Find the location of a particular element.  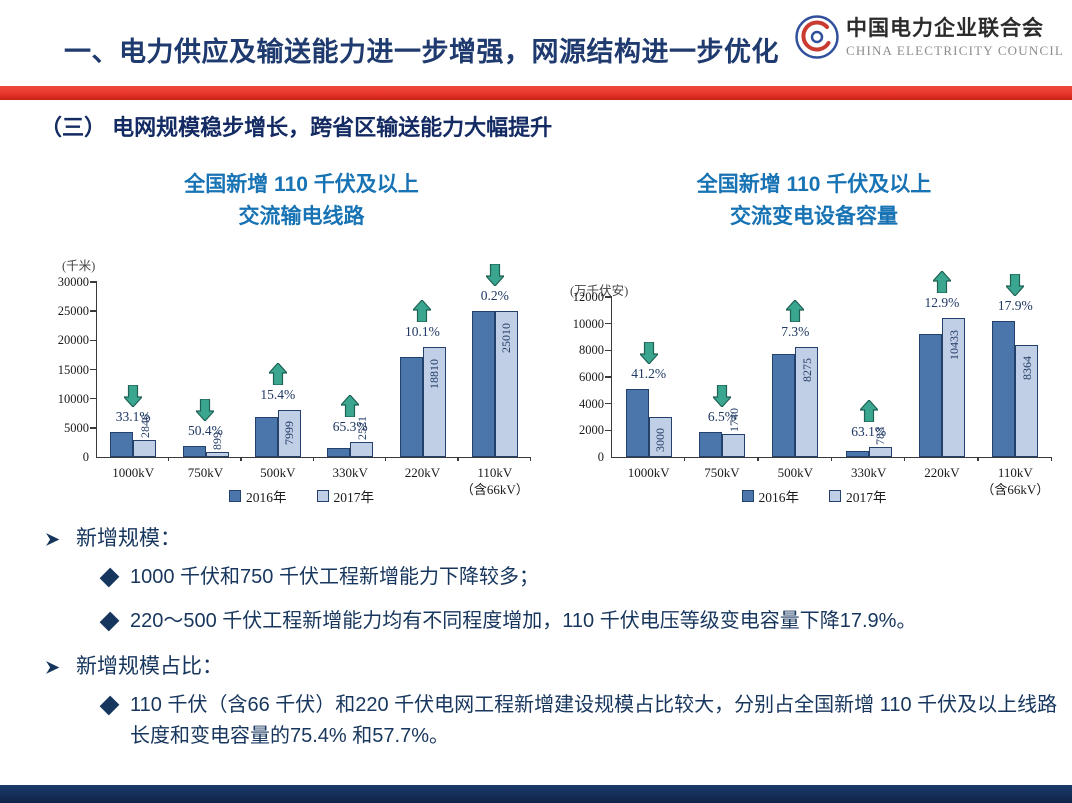

bullet-item: 1000 千伏和750 千伏工程新增能力下降较多； is located at coordinates (578, 577).